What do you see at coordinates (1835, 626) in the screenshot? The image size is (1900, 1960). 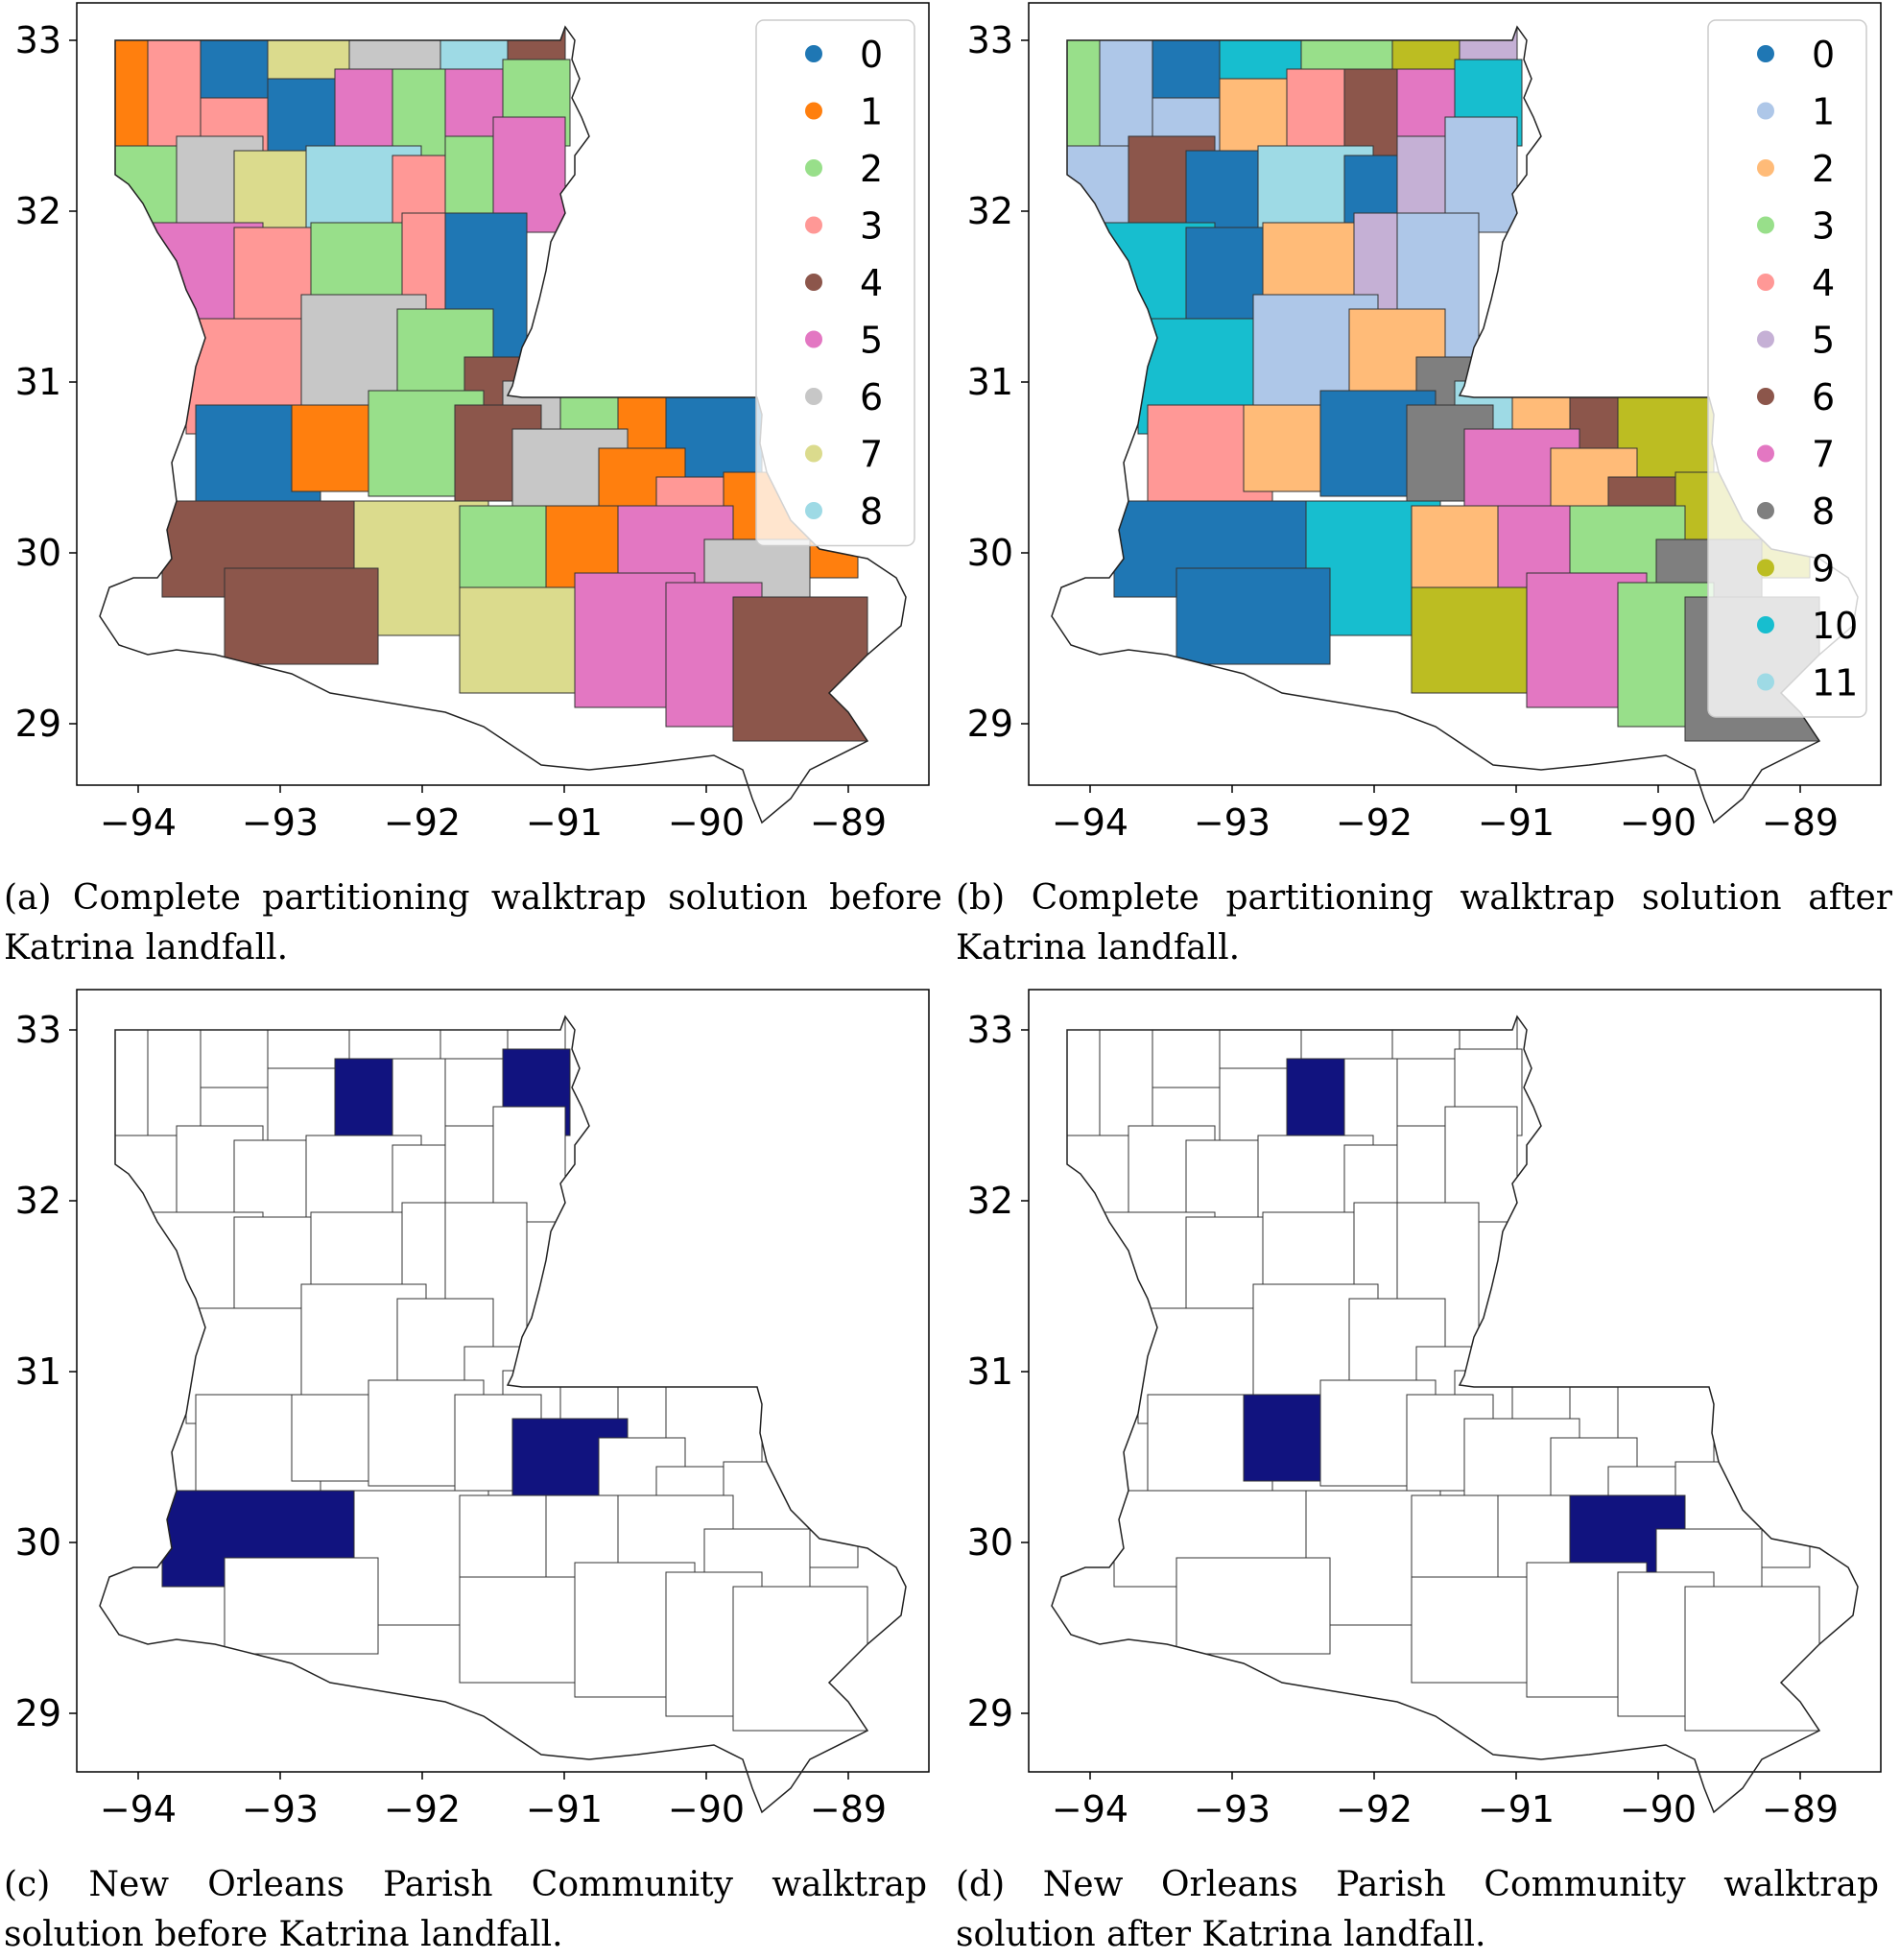 I see `legend-label: 10` at bounding box center [1835, 626].